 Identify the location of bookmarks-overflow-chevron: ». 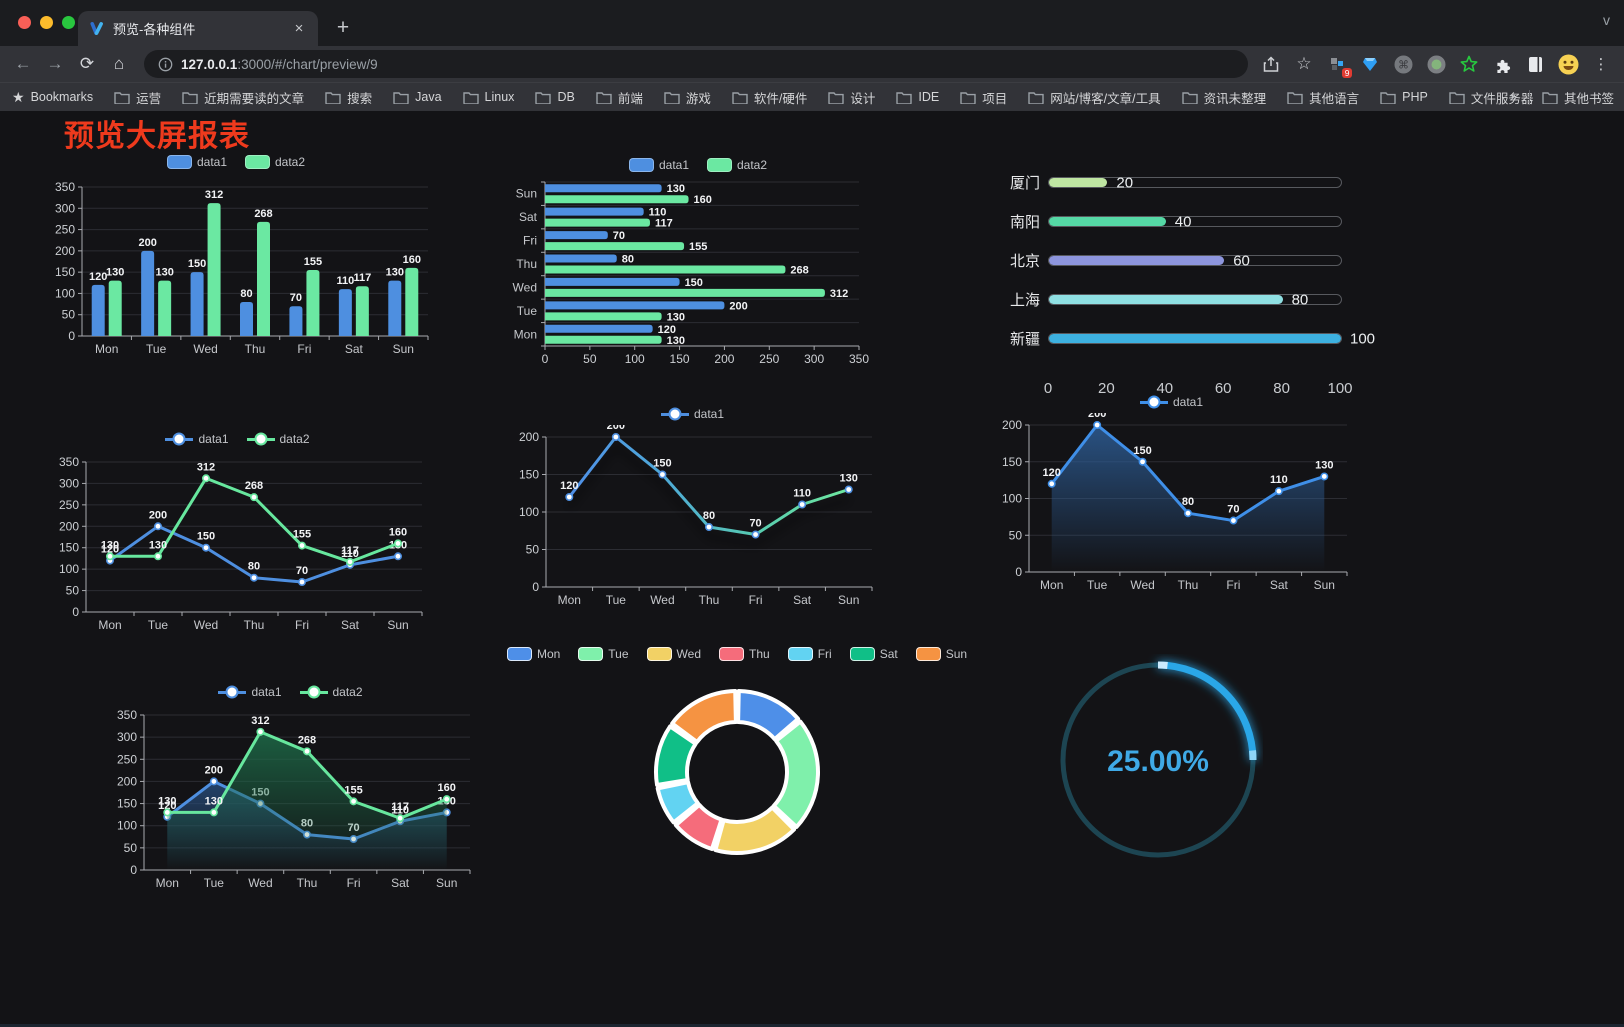
(1513, 97).